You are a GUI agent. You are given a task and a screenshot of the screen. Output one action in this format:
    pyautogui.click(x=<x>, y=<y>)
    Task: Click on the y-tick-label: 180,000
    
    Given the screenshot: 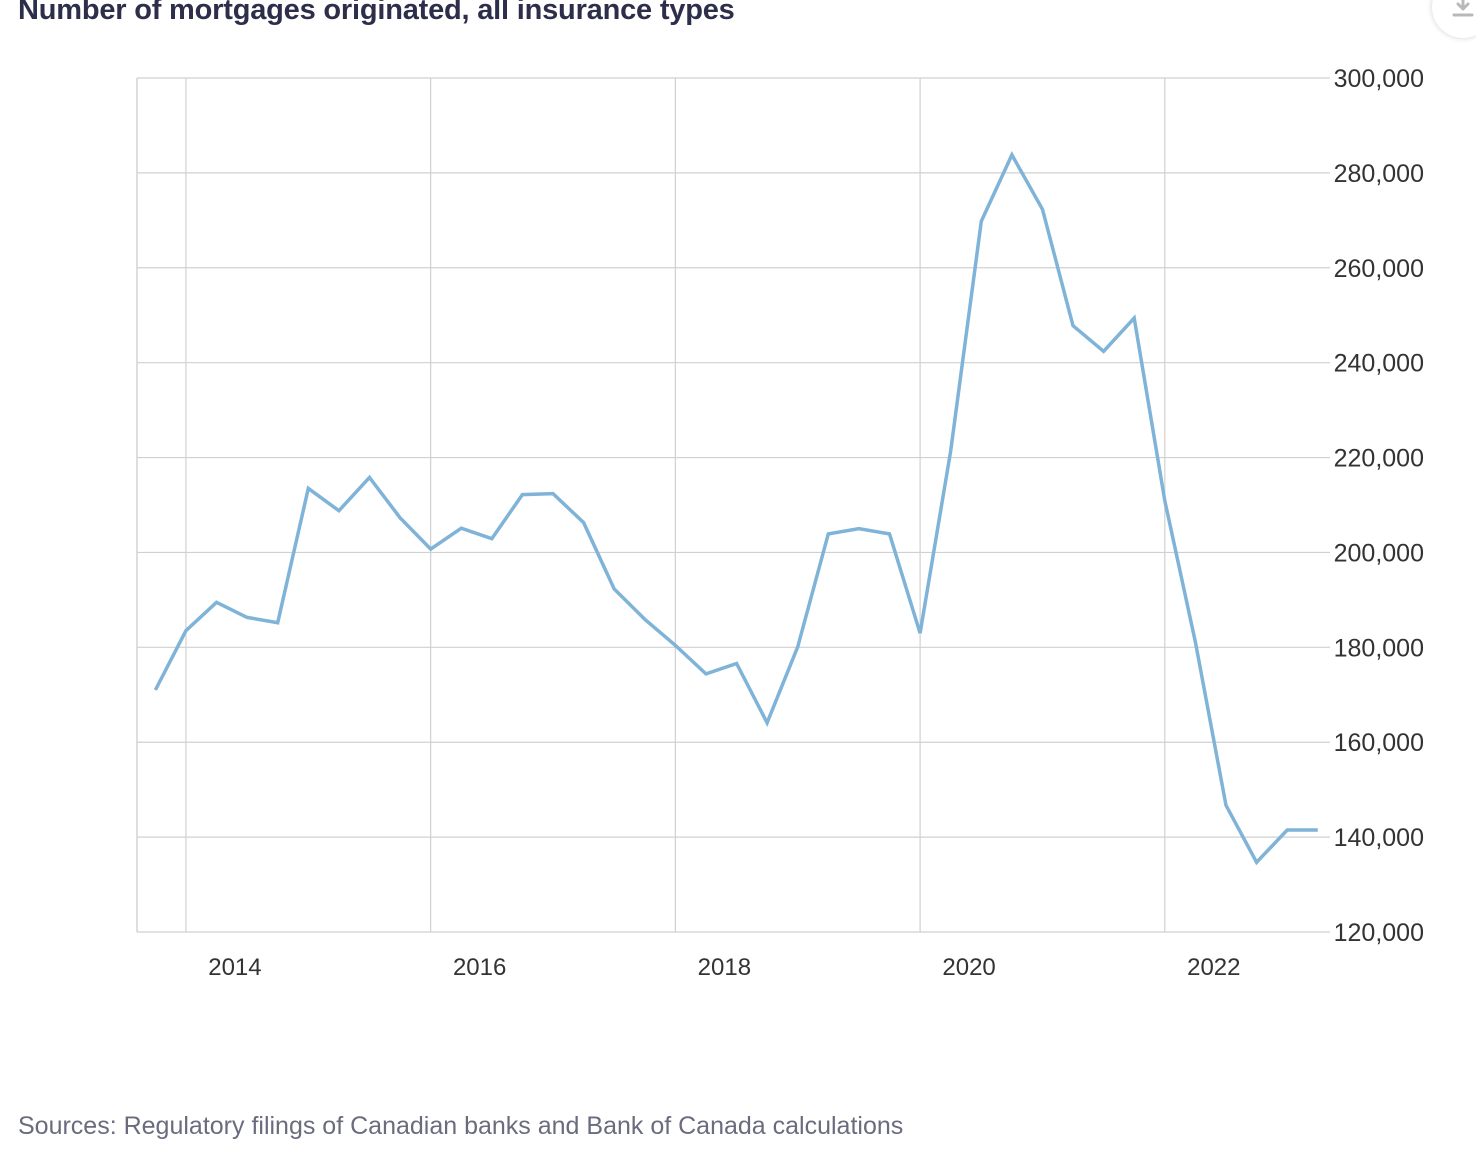 What is the action you would take?
    pyautogui.click(x=1379, y=648)
    